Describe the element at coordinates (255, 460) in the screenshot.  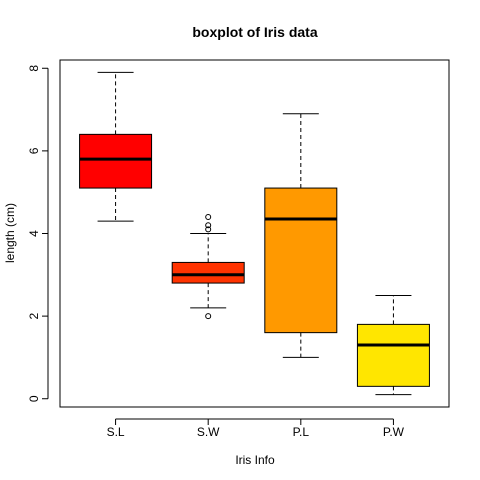
I see `x-axis-label: Iris Info` at that location.